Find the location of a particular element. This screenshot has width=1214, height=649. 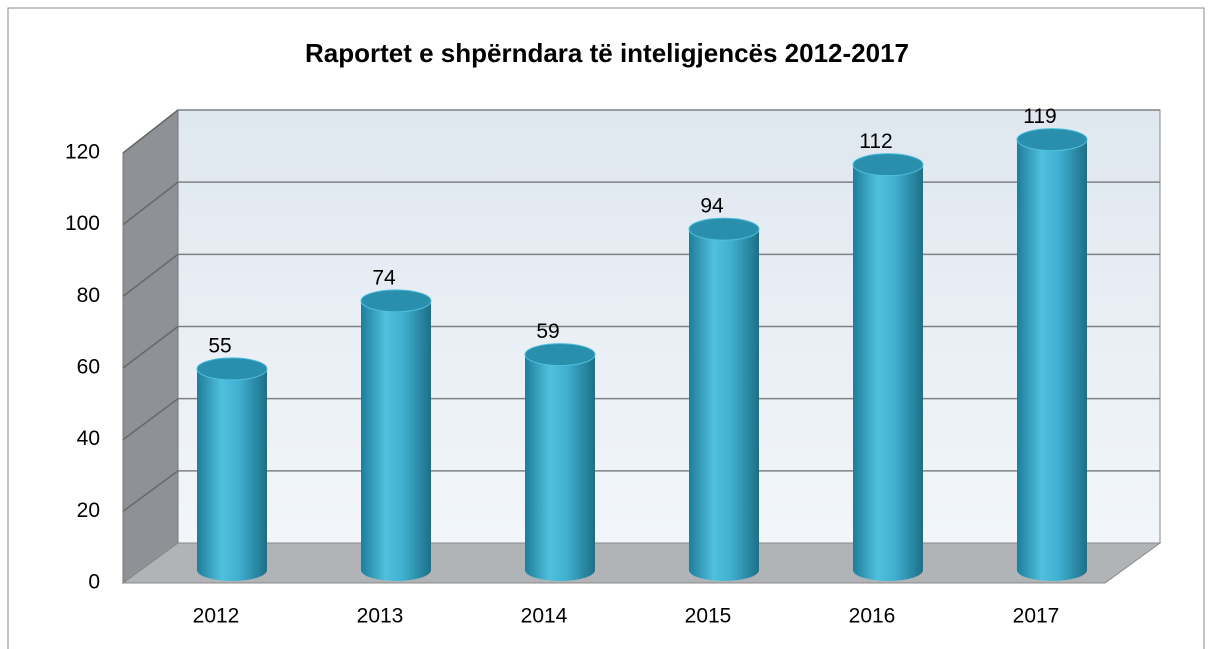

y-tick-label: 40 is located at coordinates (88, 438).